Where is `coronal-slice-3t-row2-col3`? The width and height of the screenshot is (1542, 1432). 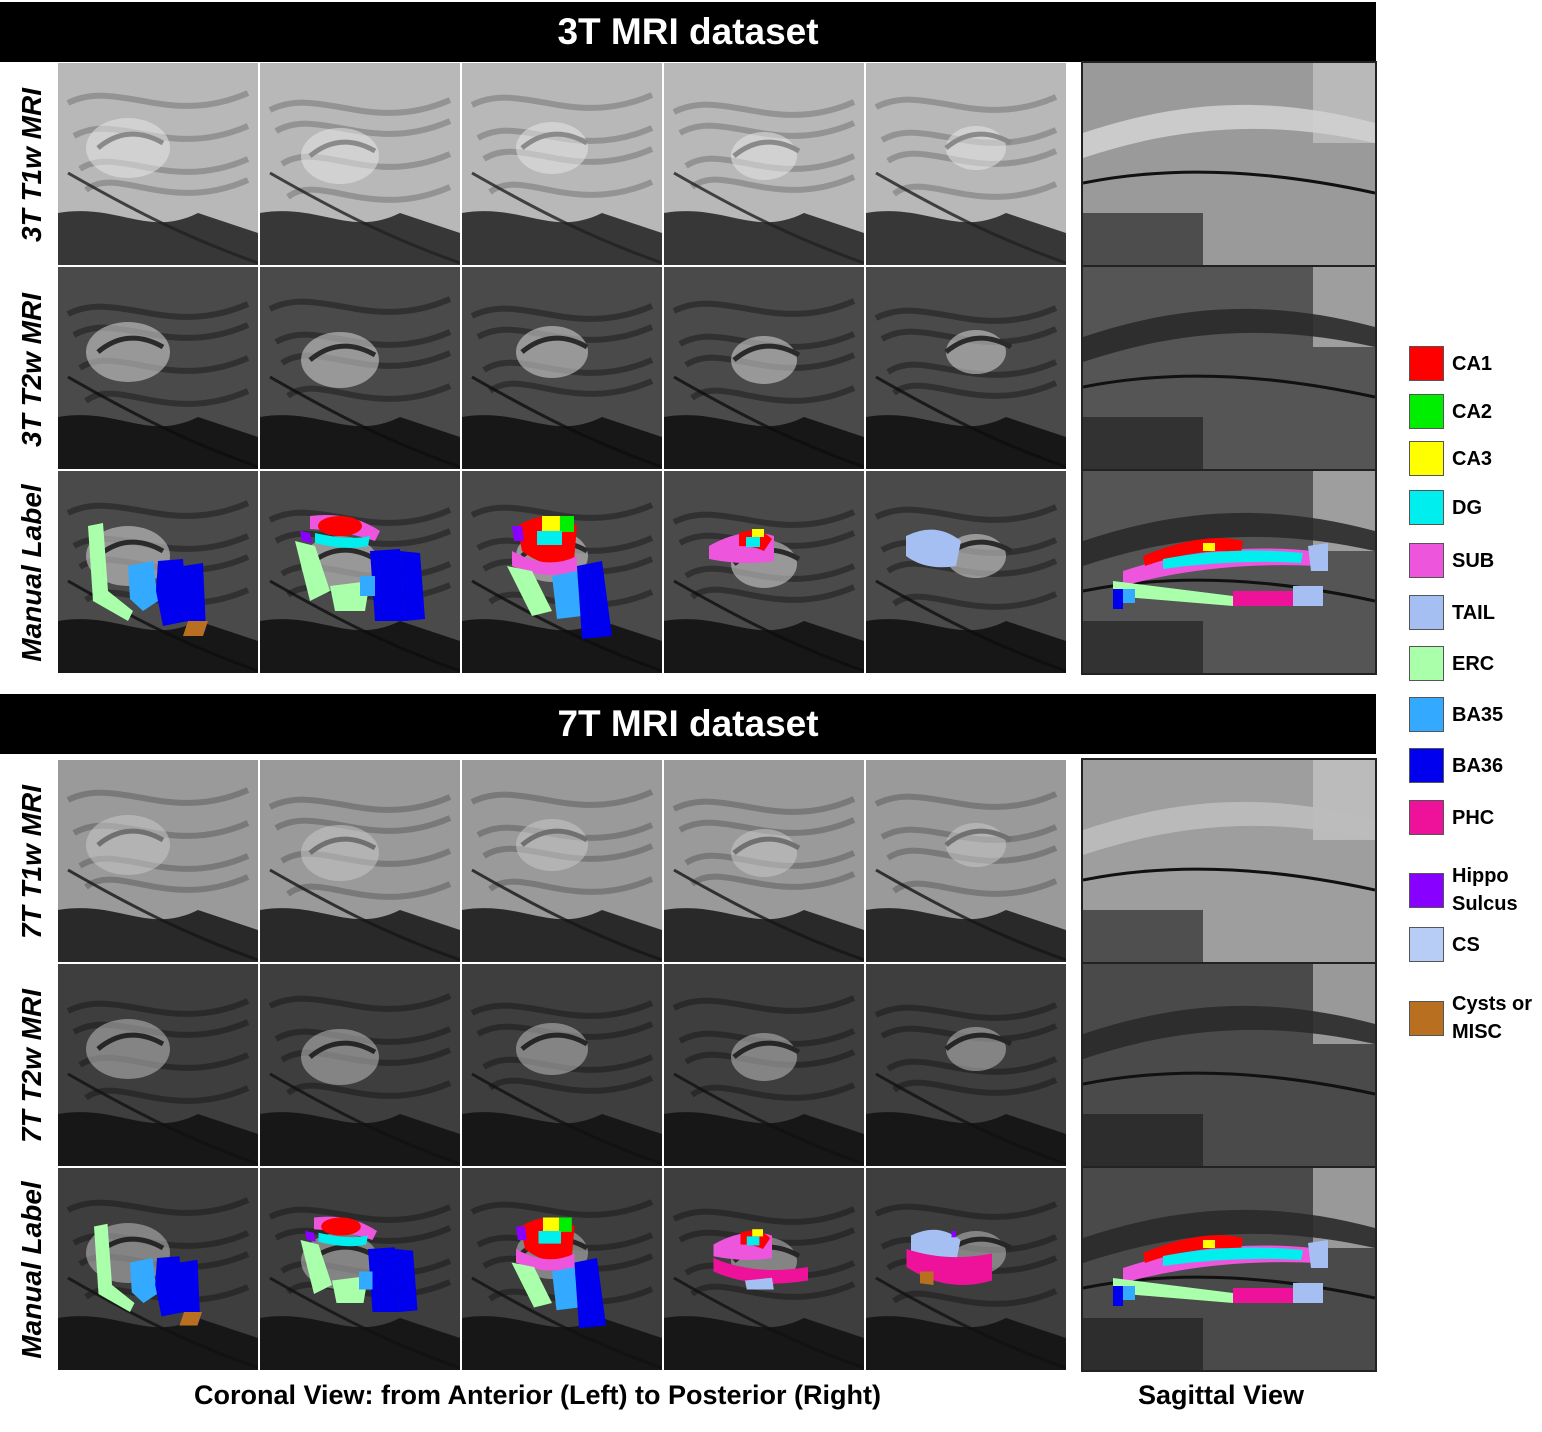
coronal-slice-3t-row2-col3 is located at coordinates (562, 368).